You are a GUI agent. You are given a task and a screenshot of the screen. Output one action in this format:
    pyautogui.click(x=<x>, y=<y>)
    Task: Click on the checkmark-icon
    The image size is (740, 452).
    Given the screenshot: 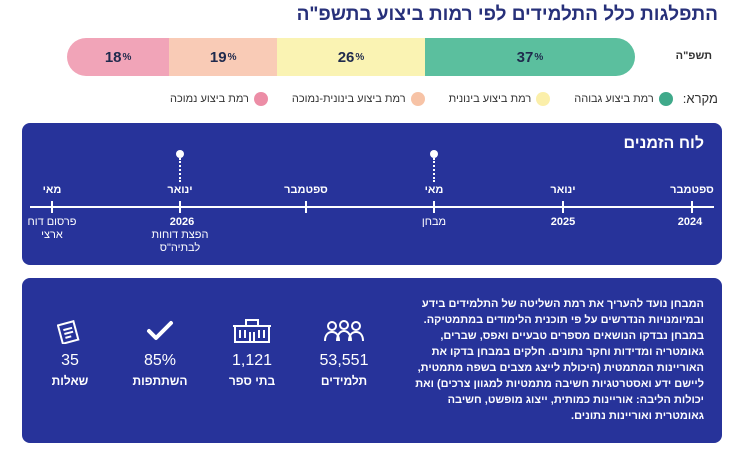 What is the action you would take?
    pyautogui.click(x=160, y=331)
    